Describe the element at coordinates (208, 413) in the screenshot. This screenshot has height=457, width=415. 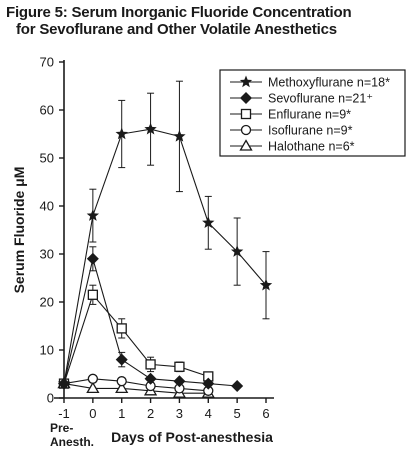
I see `x-tick-label: 4` at that location.